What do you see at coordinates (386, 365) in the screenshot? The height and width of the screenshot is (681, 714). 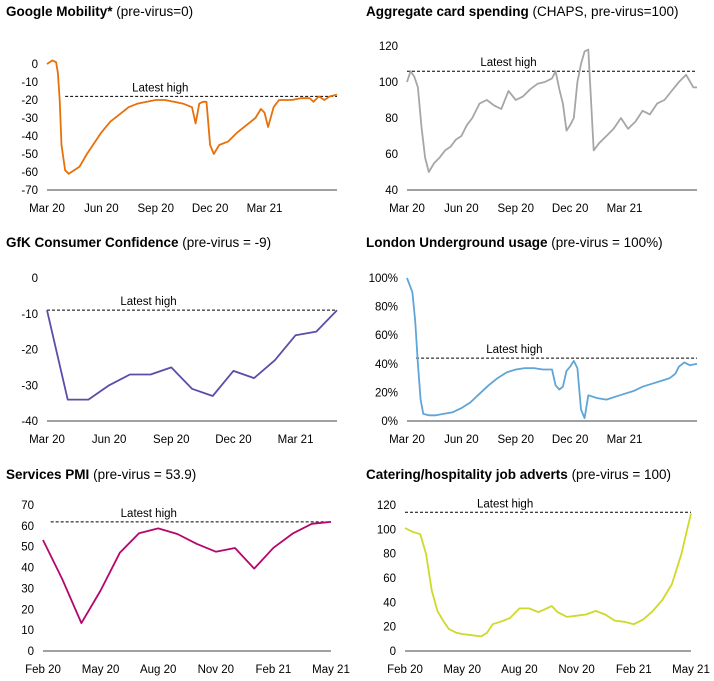 I see `y-tick-label: 40%` at bounding box center [386, 365].